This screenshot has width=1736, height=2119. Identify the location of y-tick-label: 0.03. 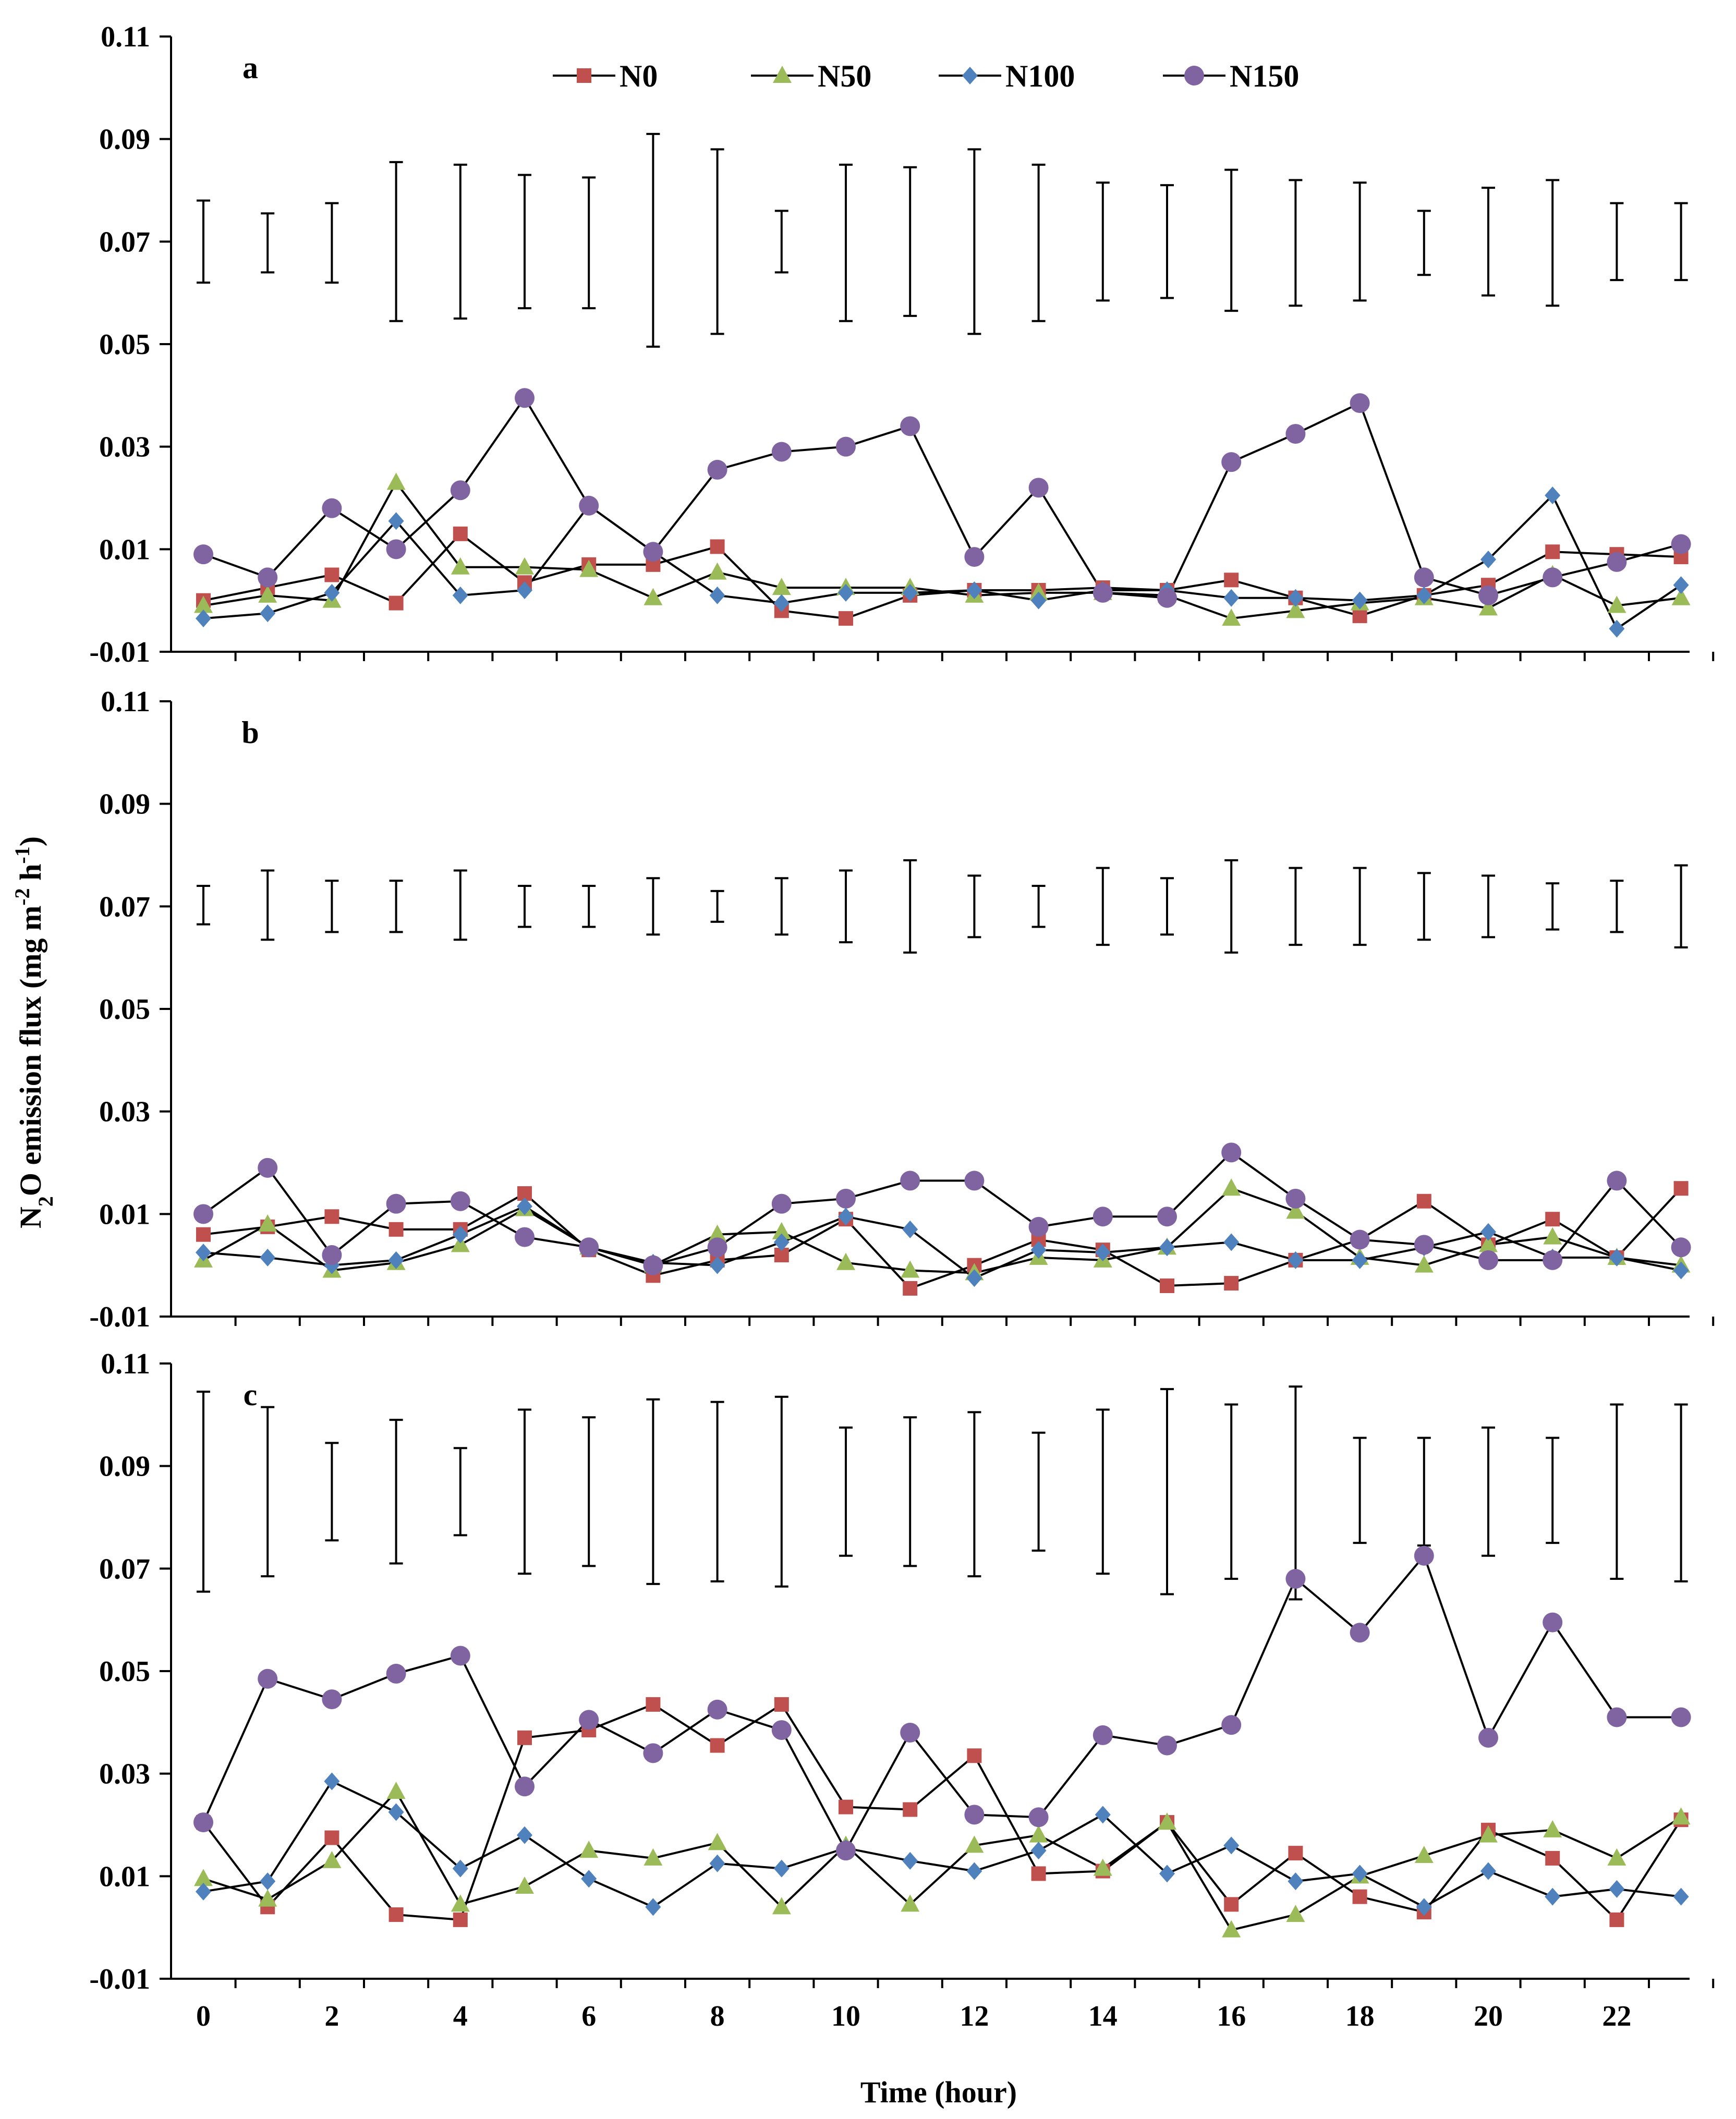
(124, 1112).